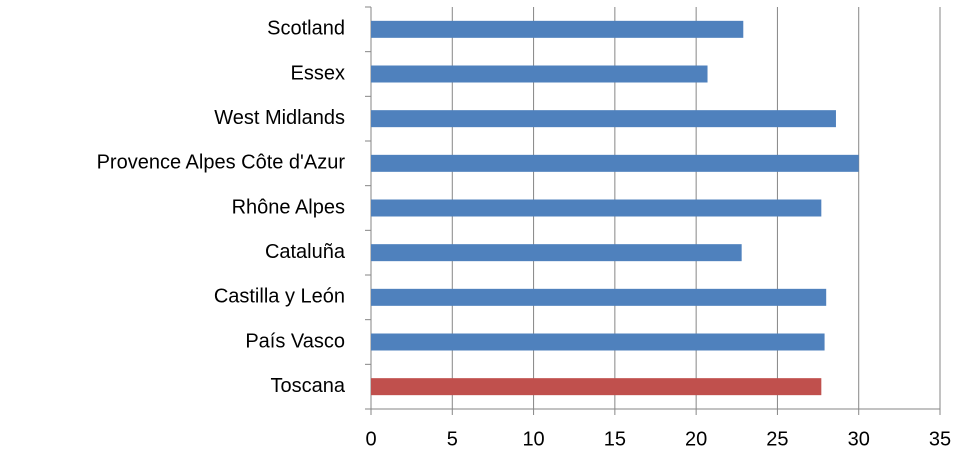  What do you see at coordinates (859, 439) in the screenshot?
I see `x-tick-label: 30` at bounding box center [859, 439].